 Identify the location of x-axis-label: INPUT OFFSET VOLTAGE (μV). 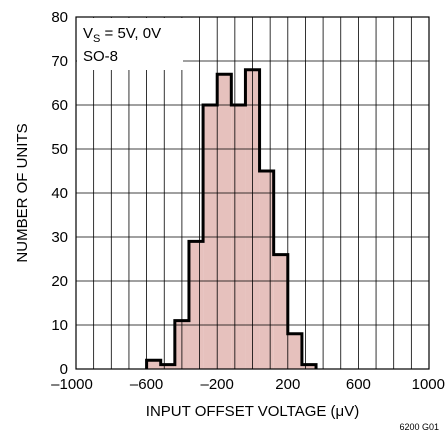
(252, 411).